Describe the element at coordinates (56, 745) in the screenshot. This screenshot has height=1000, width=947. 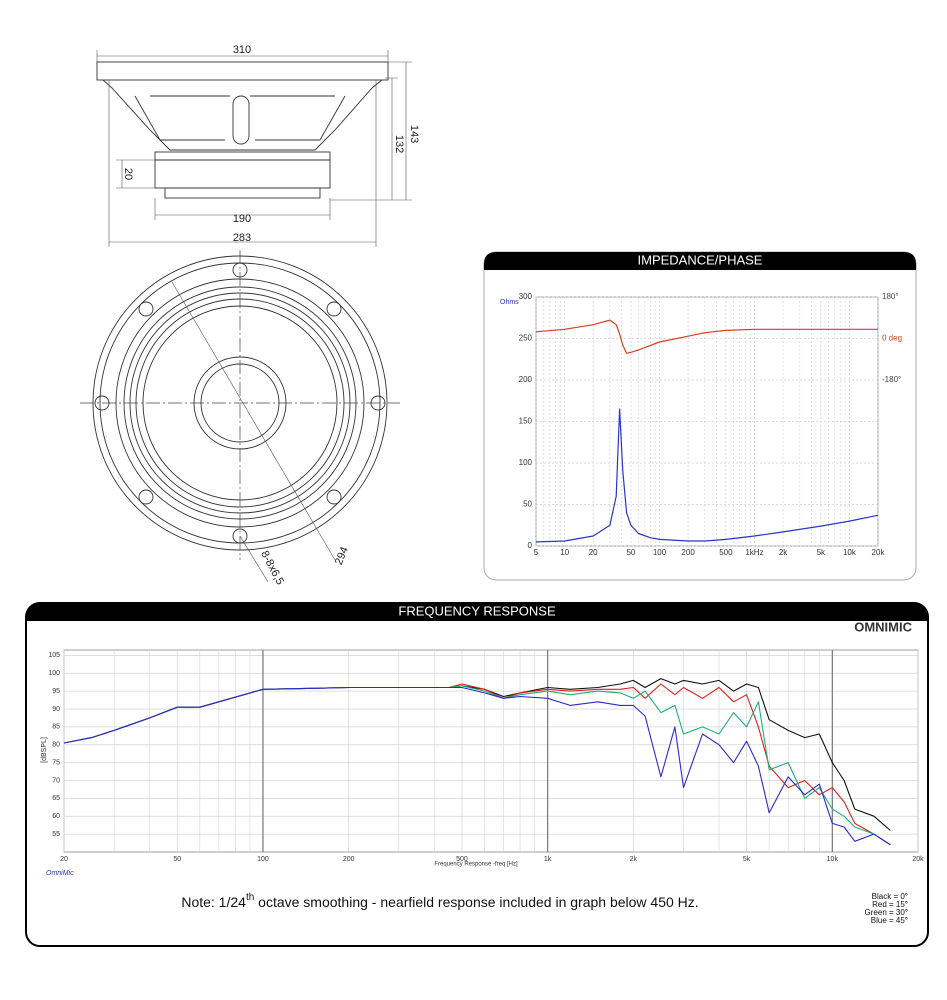
I see `y-tick-label: 80` at that location.